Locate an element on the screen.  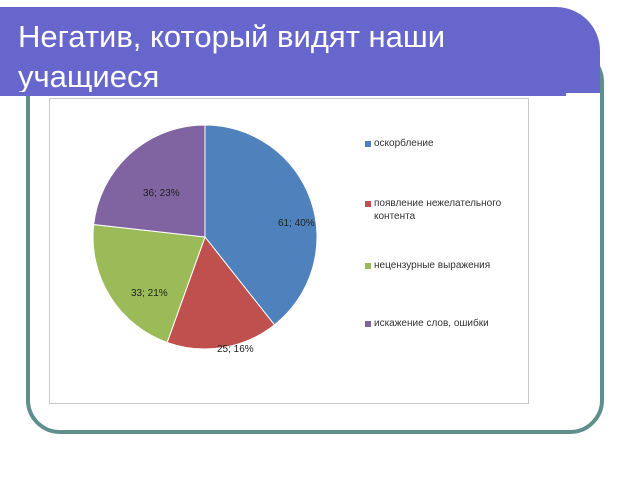
legend-label: оскорбление is located at coordinates (404, 143).